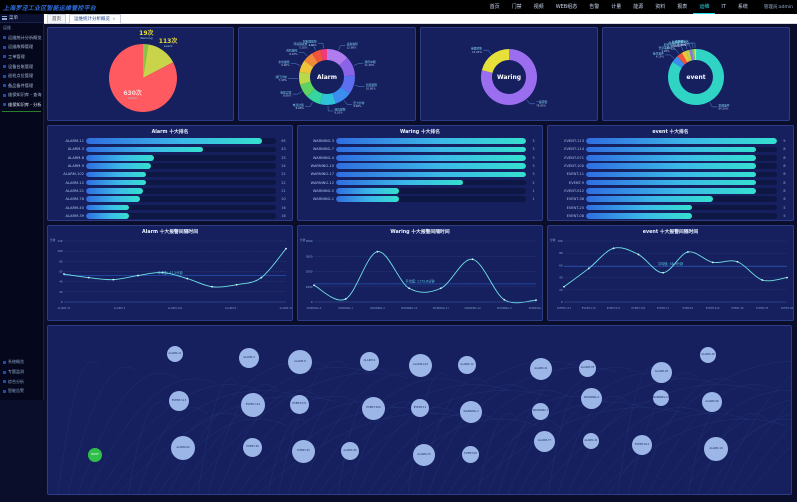 Image resolution: width=797 pixels, height=502 pixels. I want to click on network-node: ALARM-9, so click(369, 361).